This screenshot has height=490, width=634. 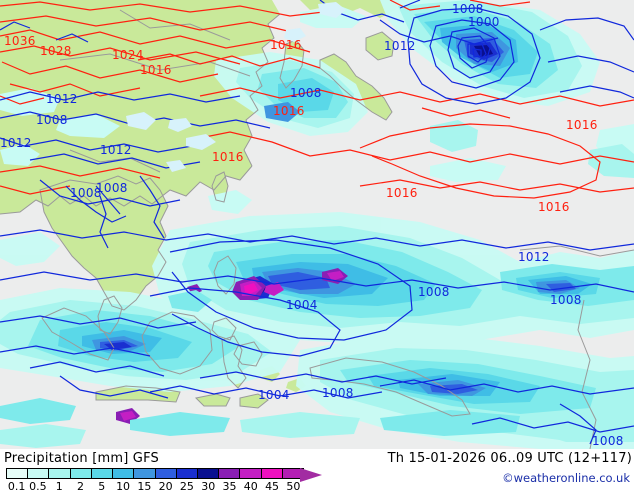 I want to click on colorbar-wrapper, so click(x=155, y=479).